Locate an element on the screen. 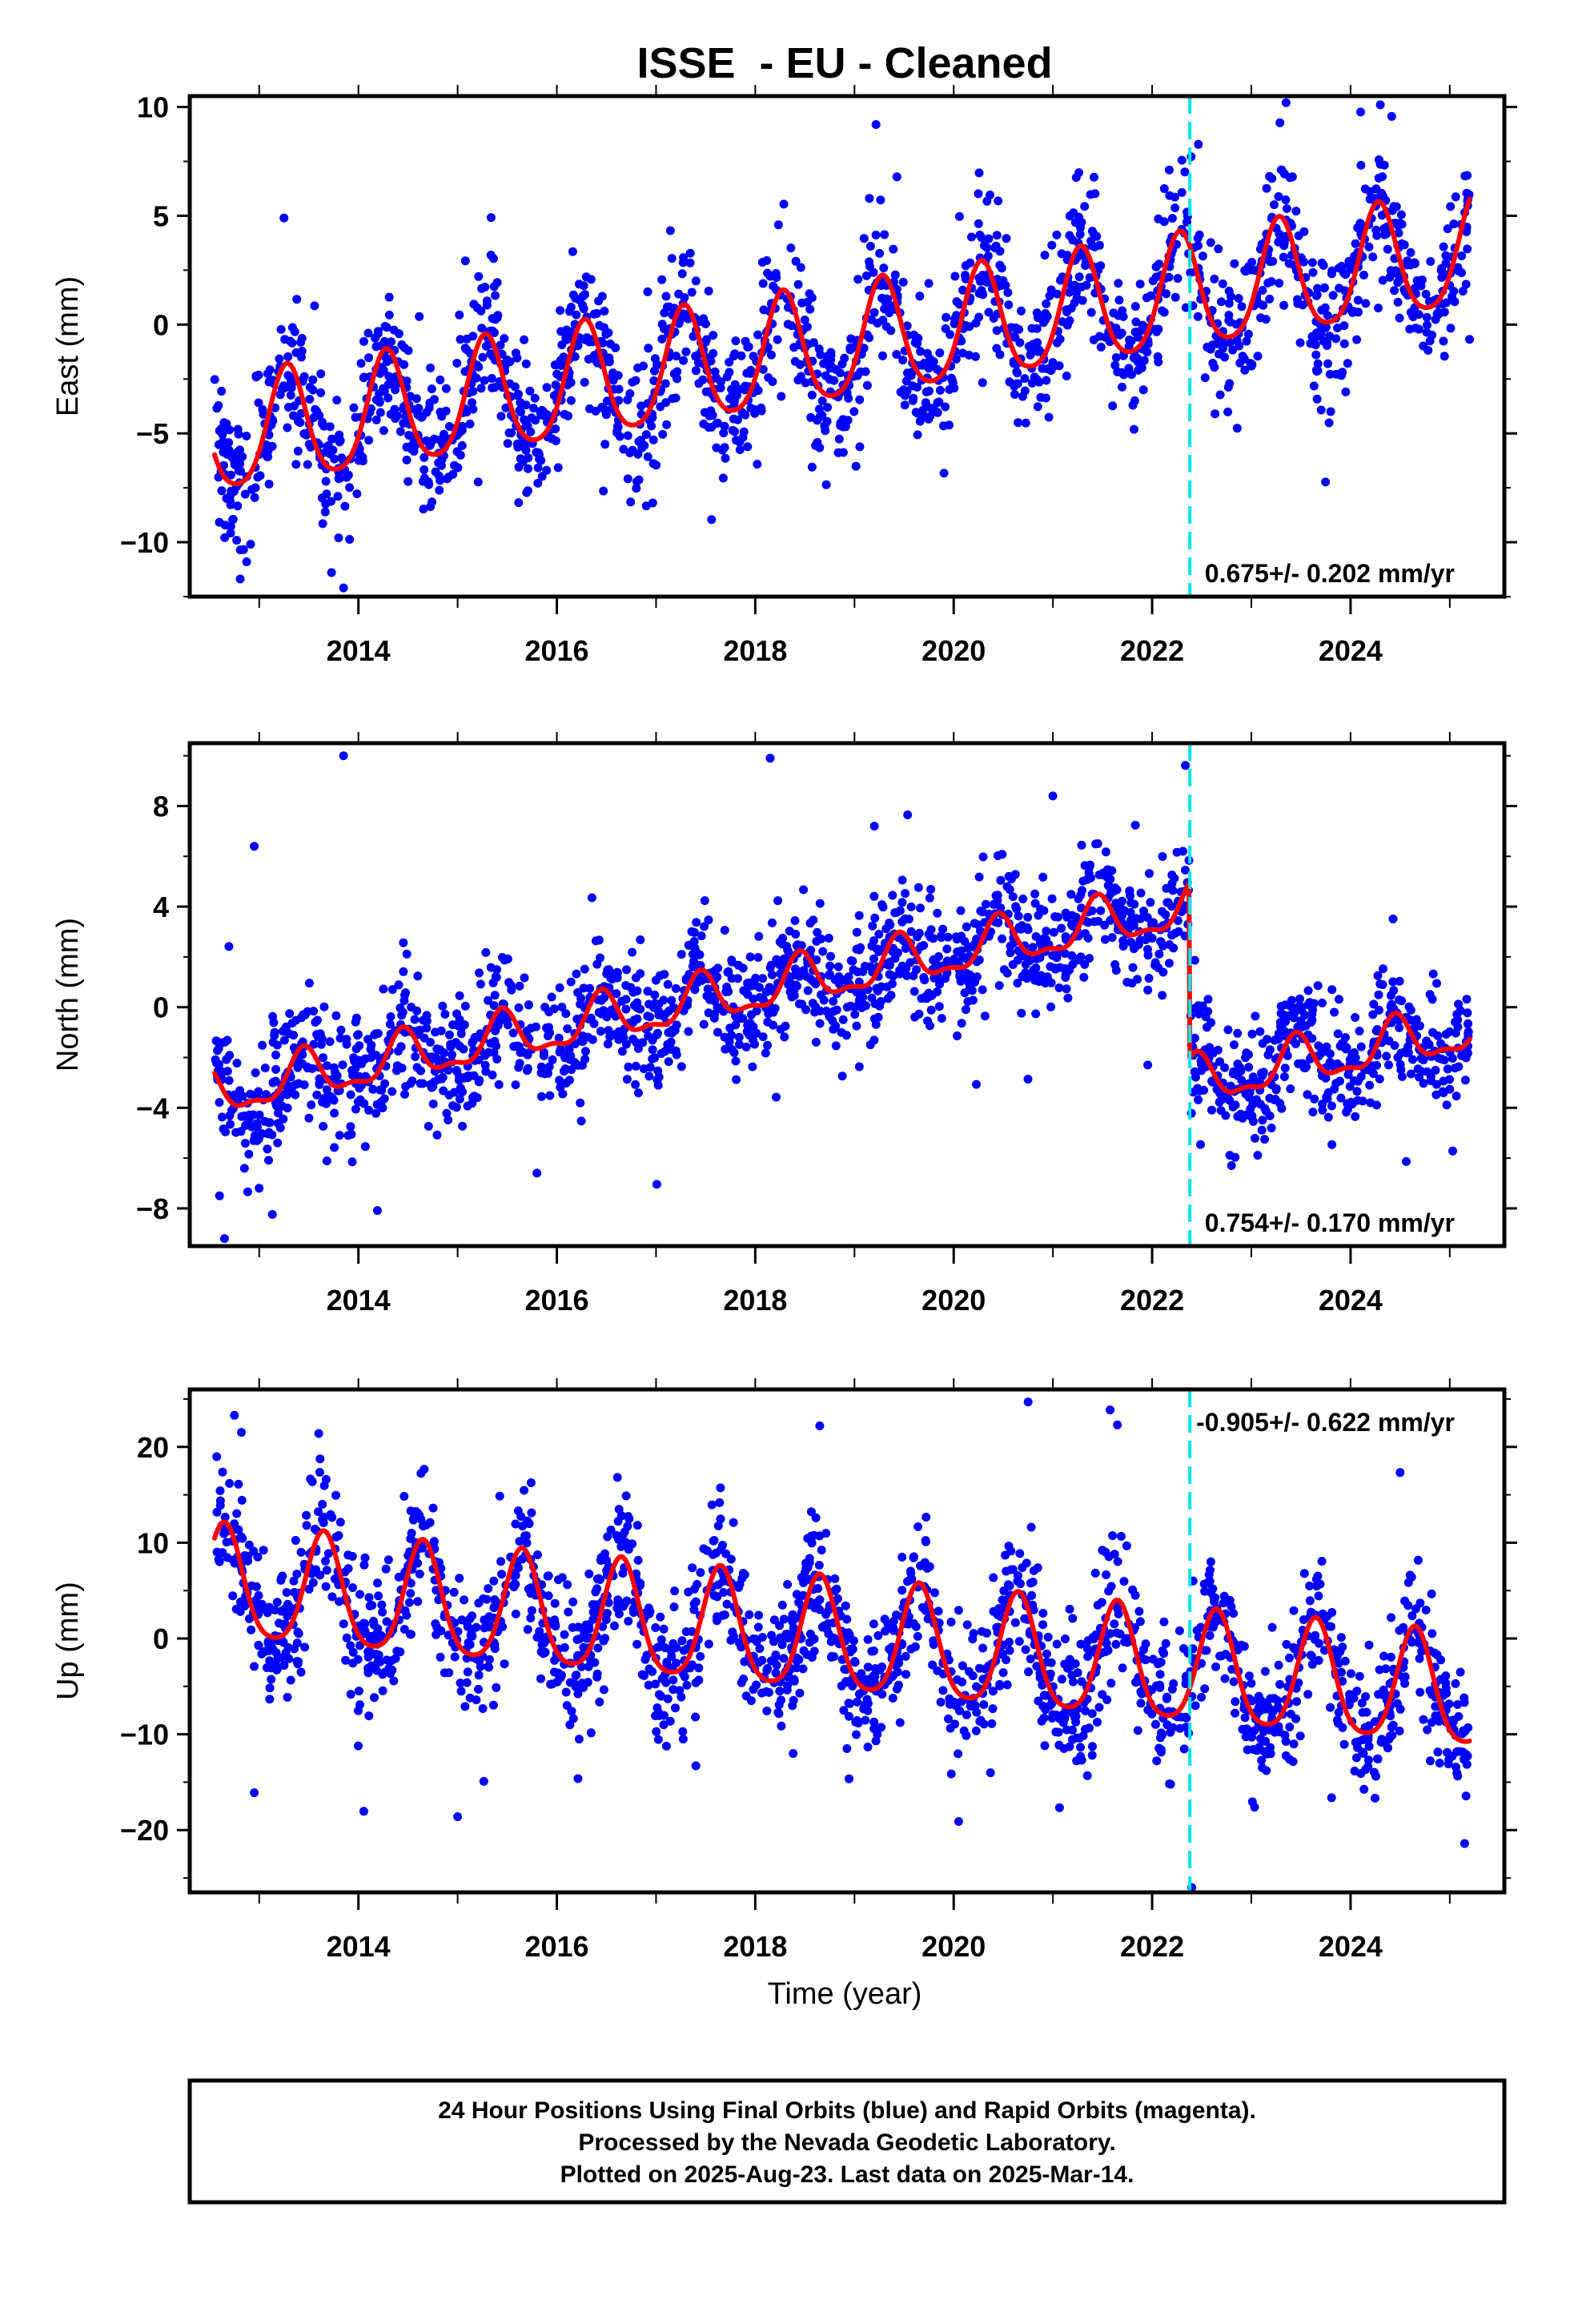  y-tick-label: −8 is located at coordinates (152, 1208).